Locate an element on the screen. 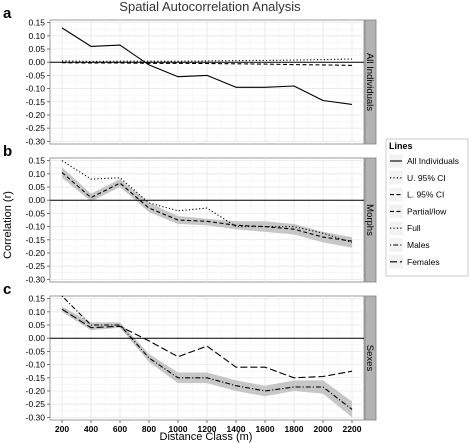 This screenshot has width=471, height=443. legend-label: U. 95% CI is located at coordinates (426, 178).